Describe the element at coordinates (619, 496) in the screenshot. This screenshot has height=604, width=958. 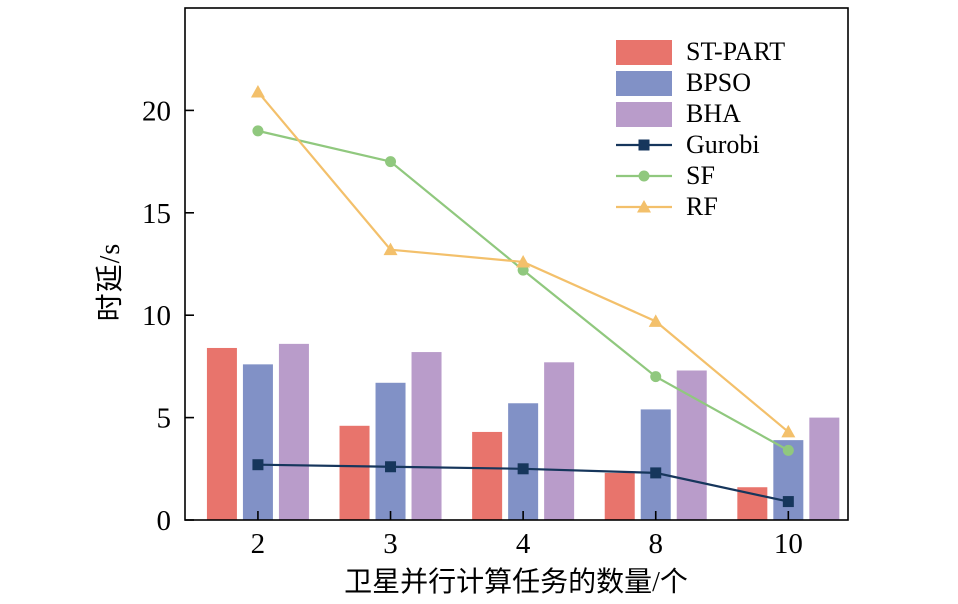
I see `bar-st-part-x8` at that location.